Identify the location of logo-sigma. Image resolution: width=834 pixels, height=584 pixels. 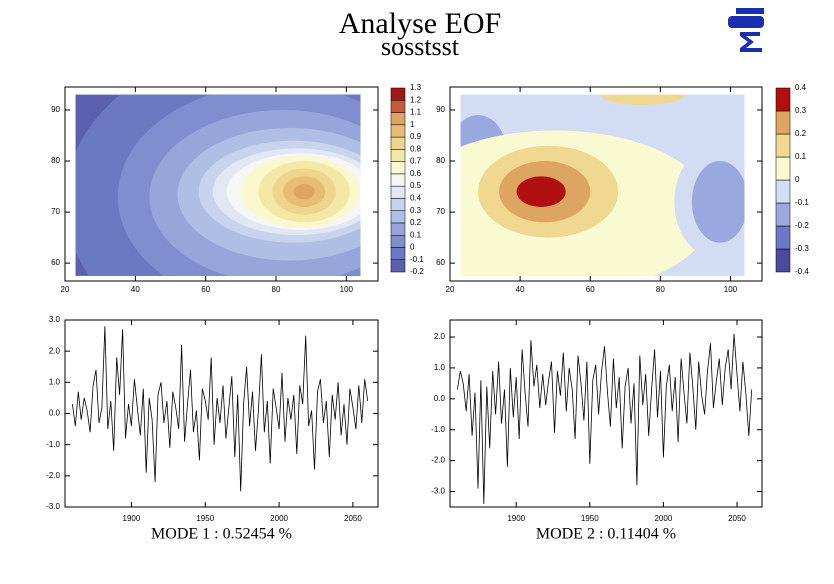
(751, 42).